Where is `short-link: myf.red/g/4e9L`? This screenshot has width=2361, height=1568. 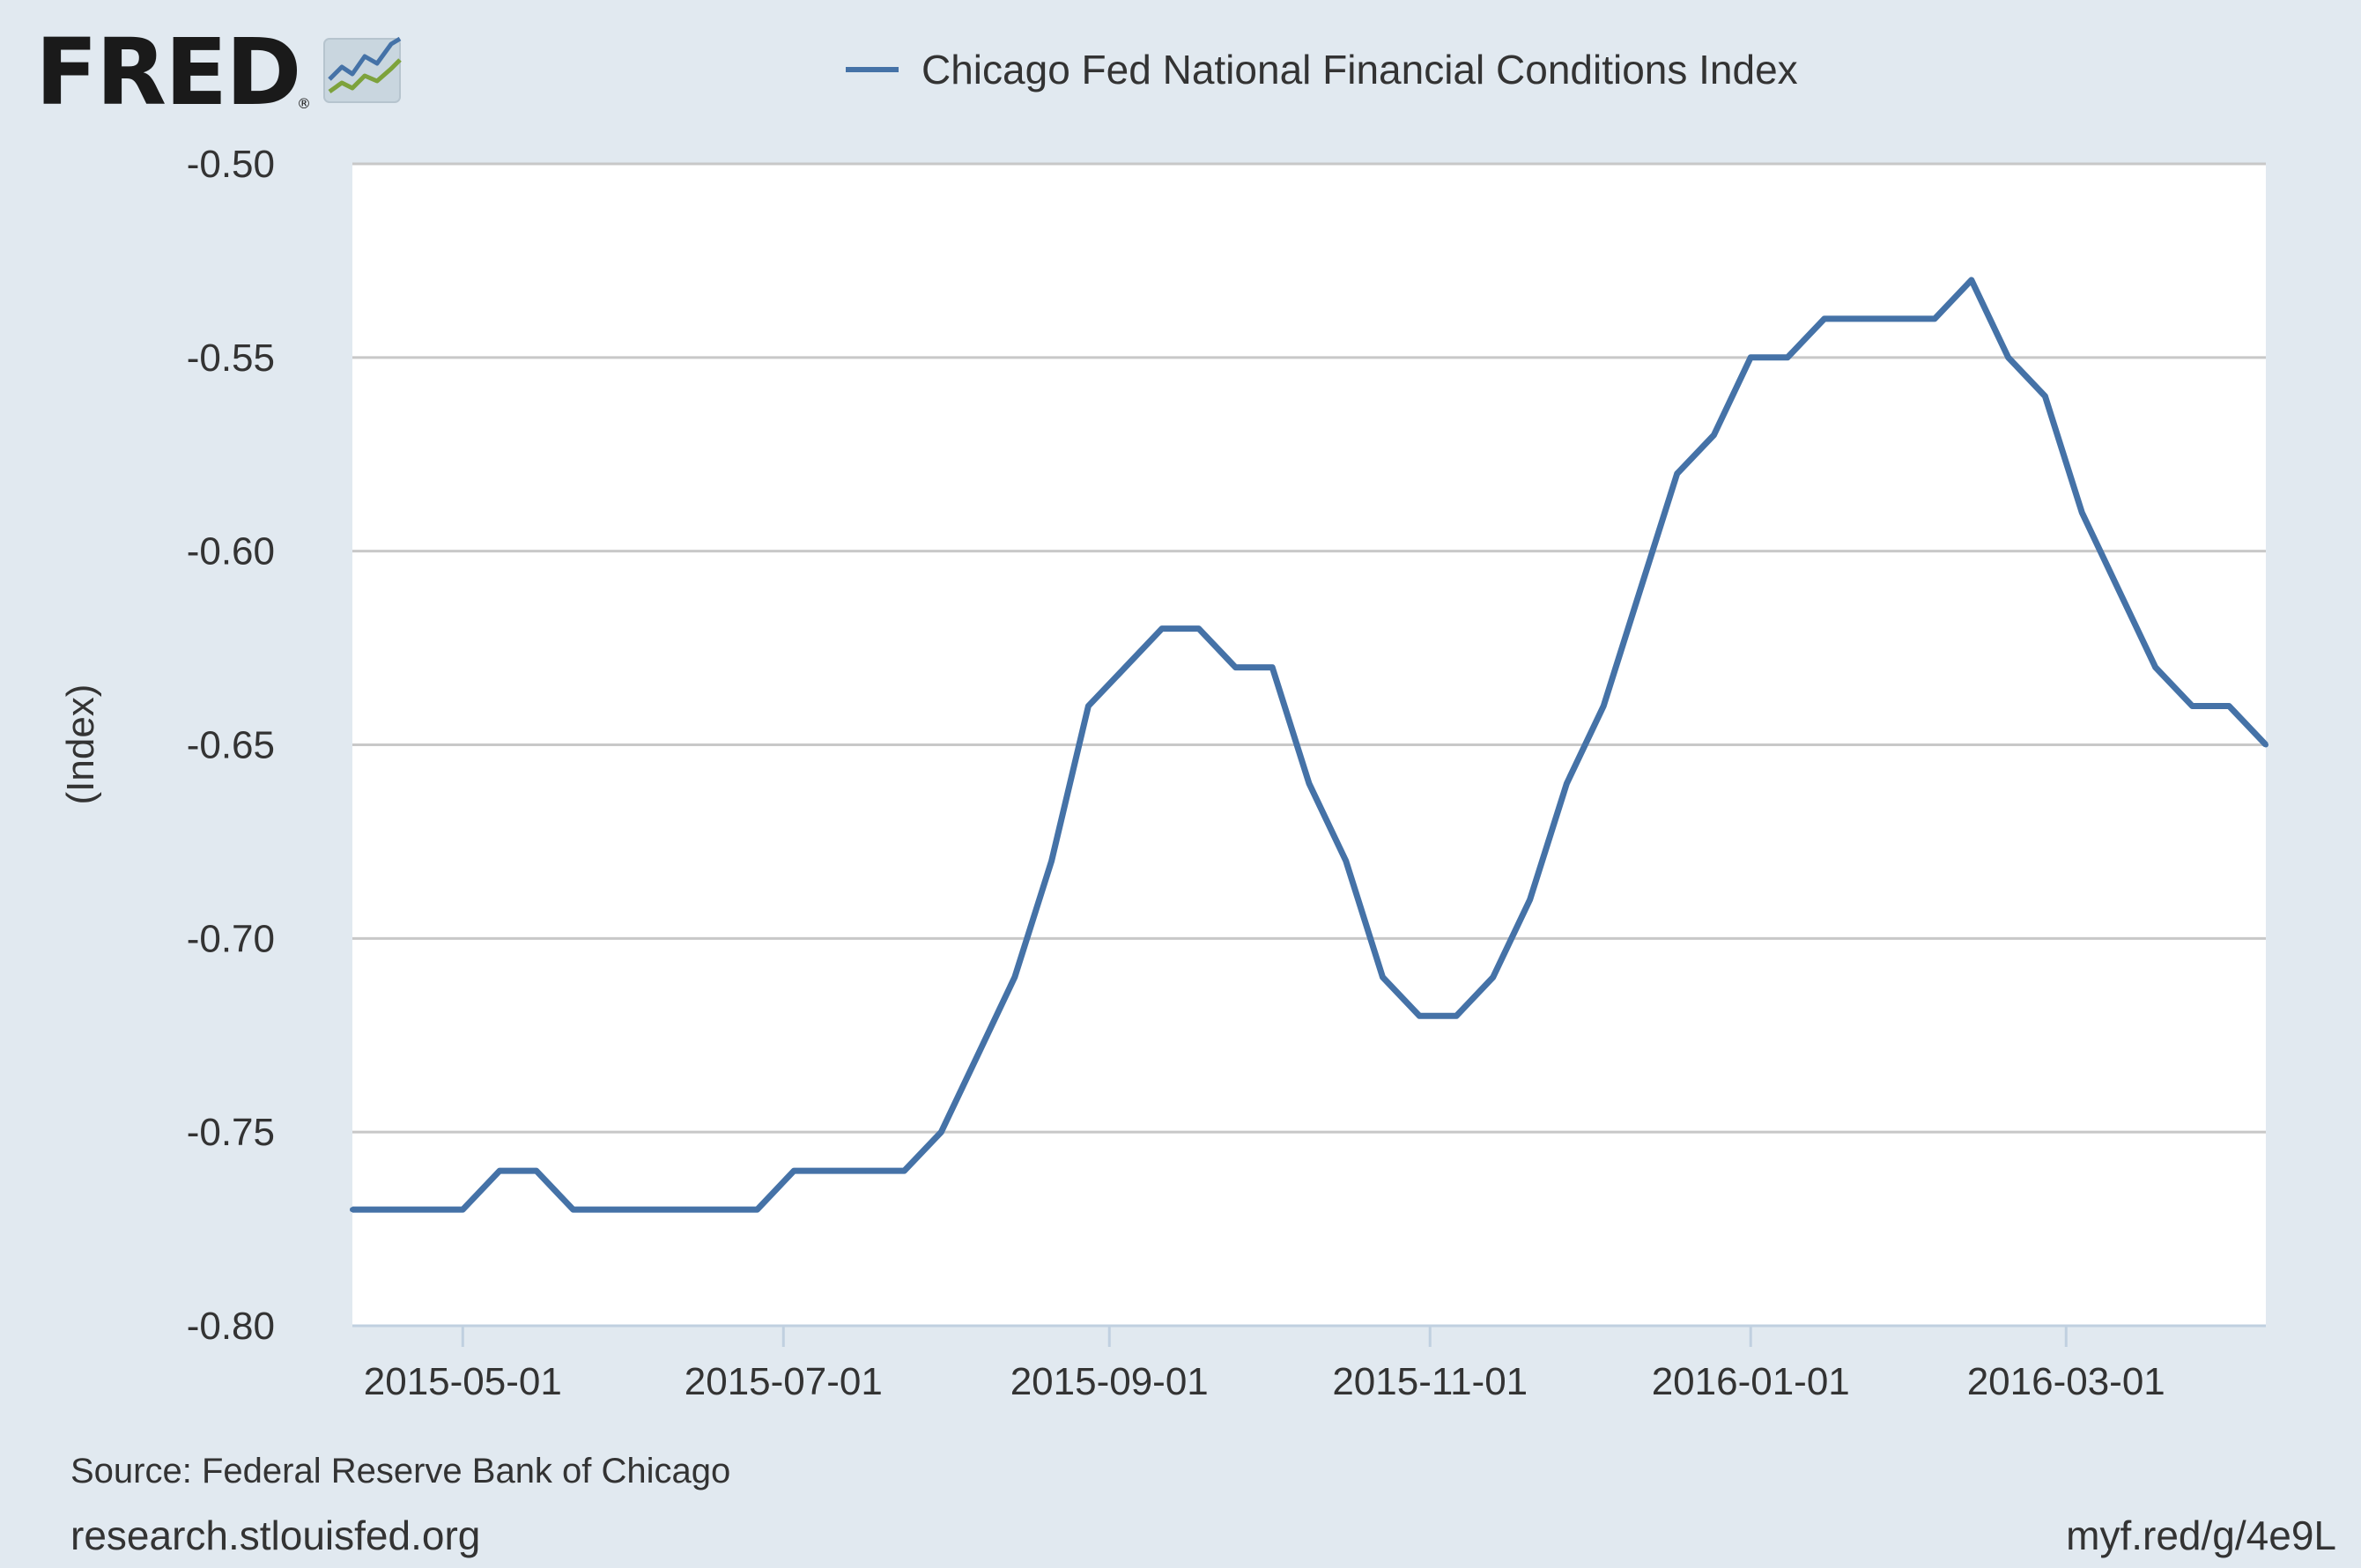
short-link: myf.red/g/4e9L is located at coordinates (2201, 1535).